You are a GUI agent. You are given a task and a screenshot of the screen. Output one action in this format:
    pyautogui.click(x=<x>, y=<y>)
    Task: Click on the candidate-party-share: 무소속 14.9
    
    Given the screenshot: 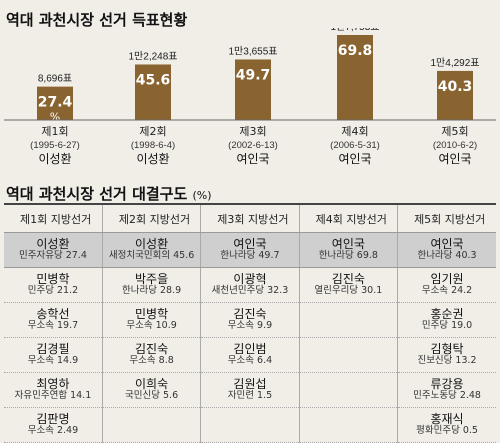 What is the action you would take?
    pyautogui.click(x=53, y=361)
    